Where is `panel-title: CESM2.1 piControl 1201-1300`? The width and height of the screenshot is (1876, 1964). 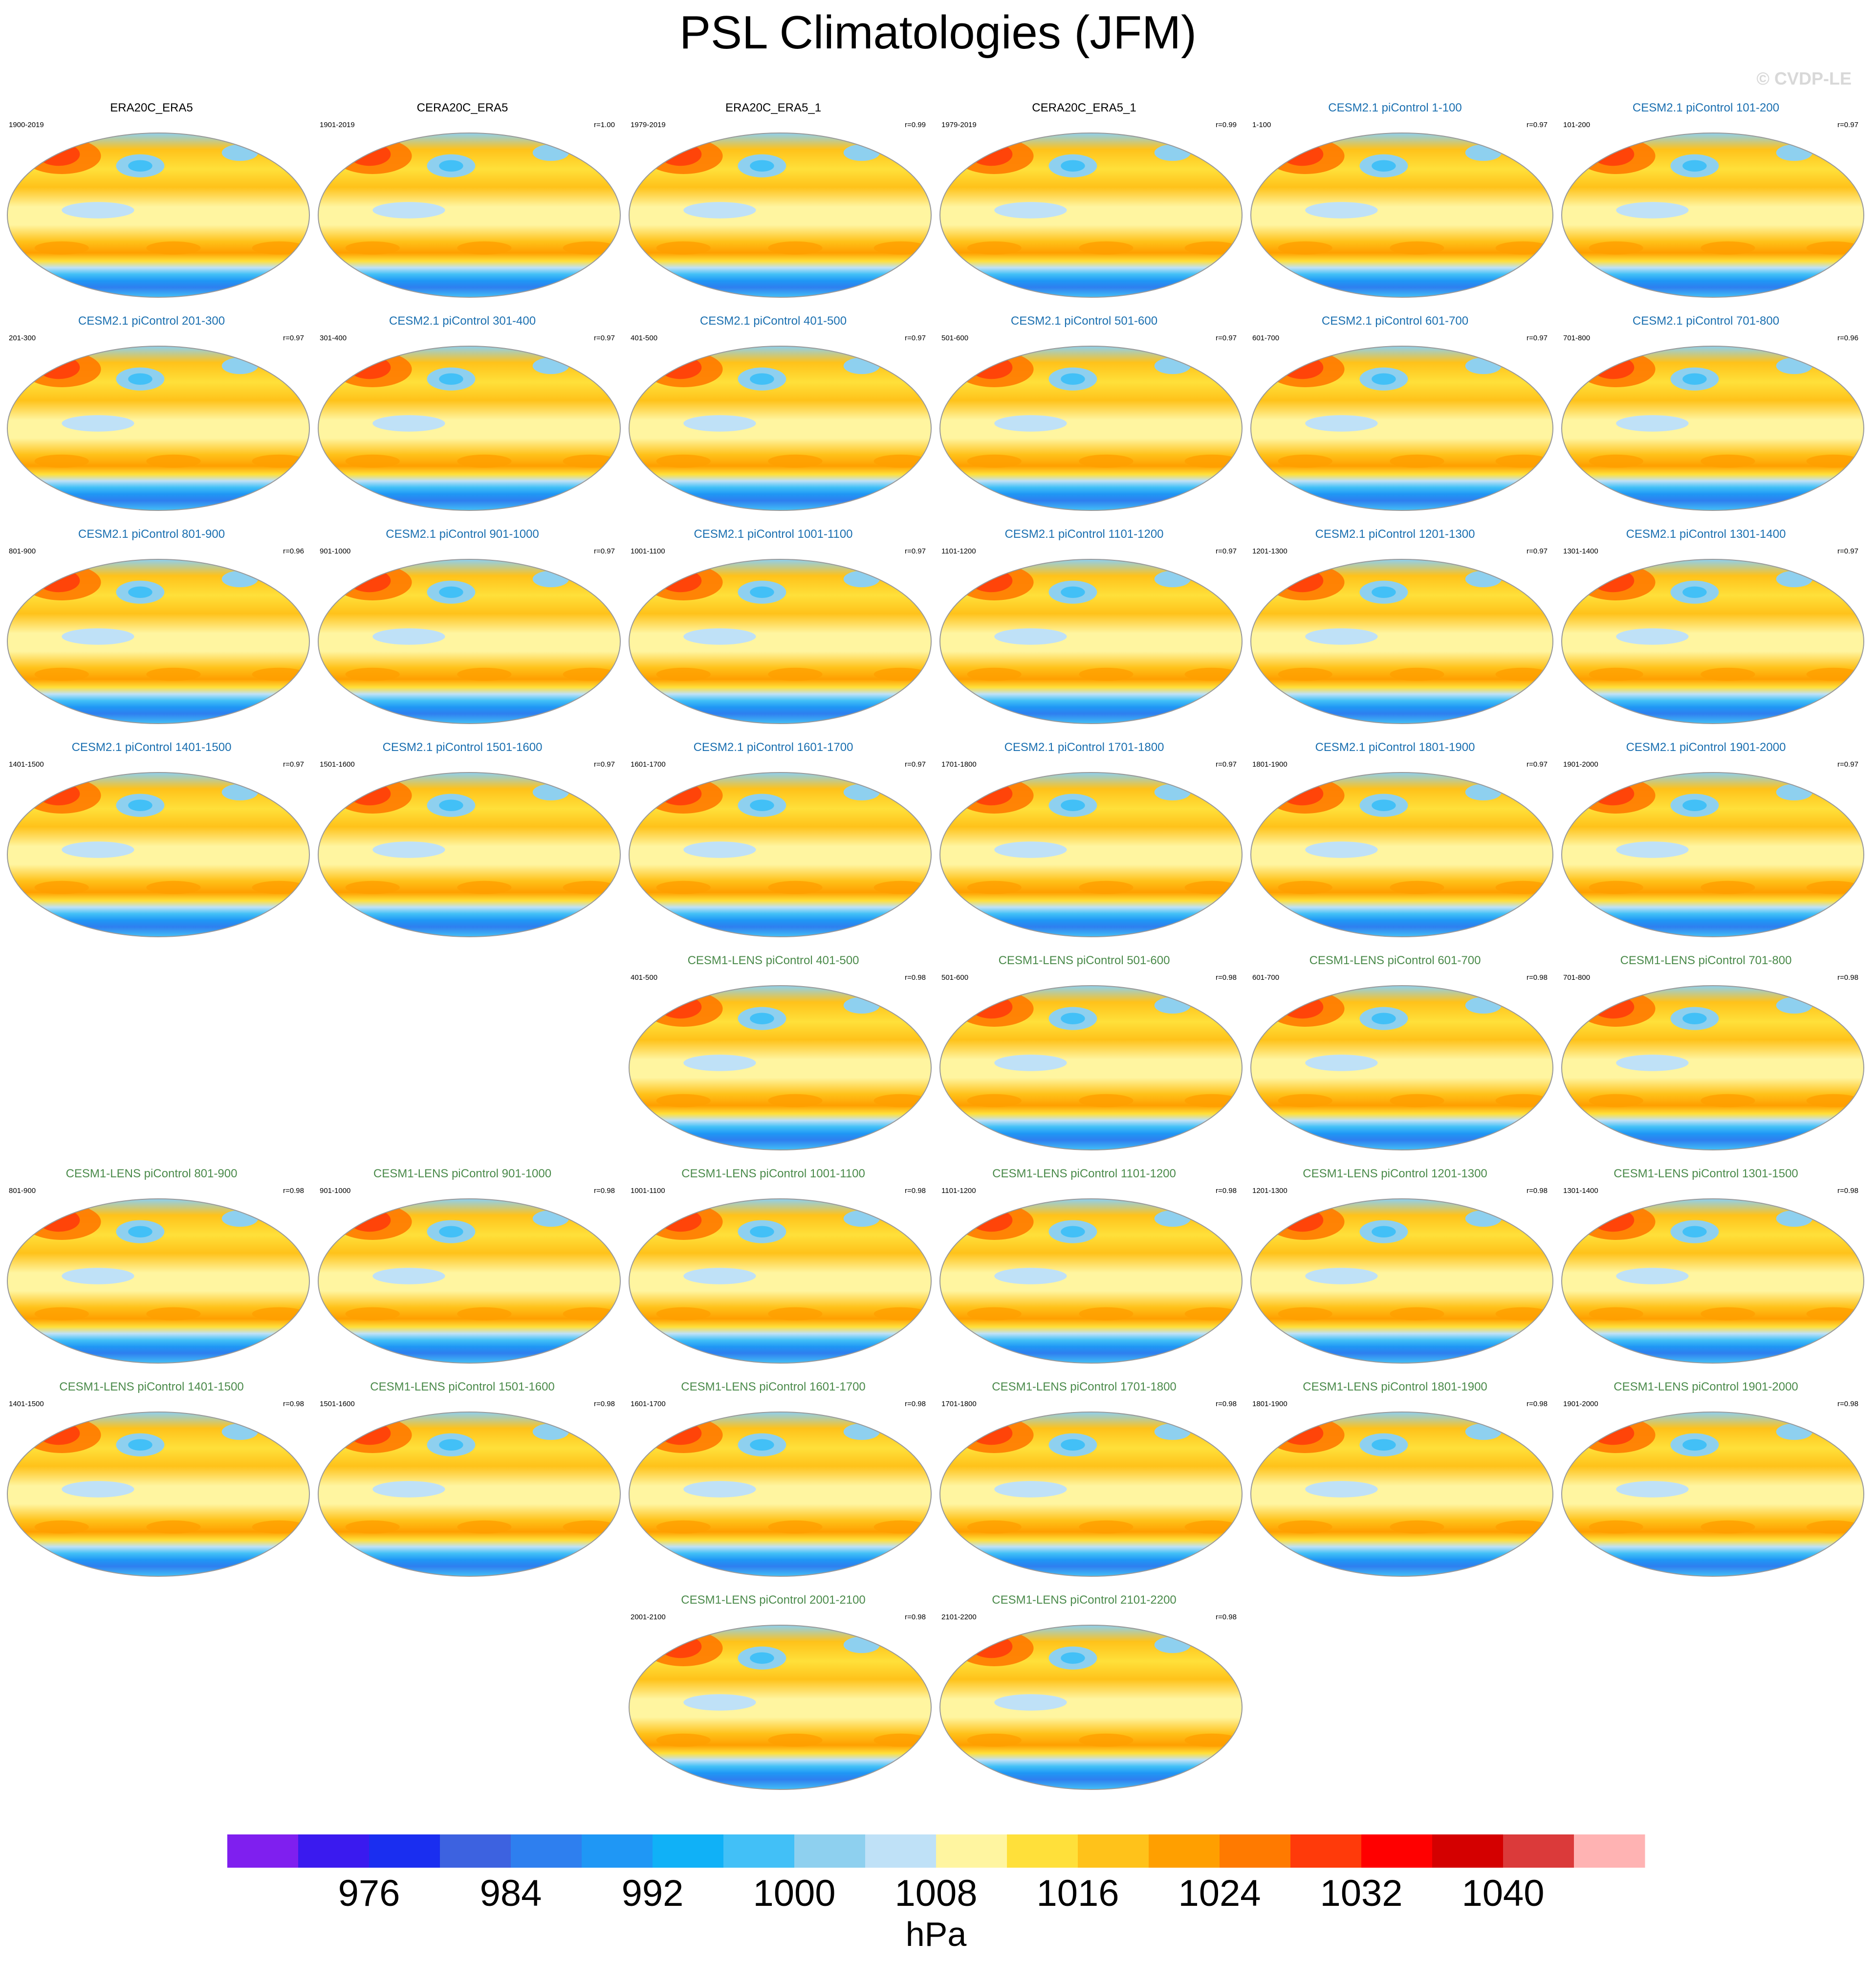 panel-title: CESM2.1 piControl 1201-1300 is located at coordinates (1395, 534).